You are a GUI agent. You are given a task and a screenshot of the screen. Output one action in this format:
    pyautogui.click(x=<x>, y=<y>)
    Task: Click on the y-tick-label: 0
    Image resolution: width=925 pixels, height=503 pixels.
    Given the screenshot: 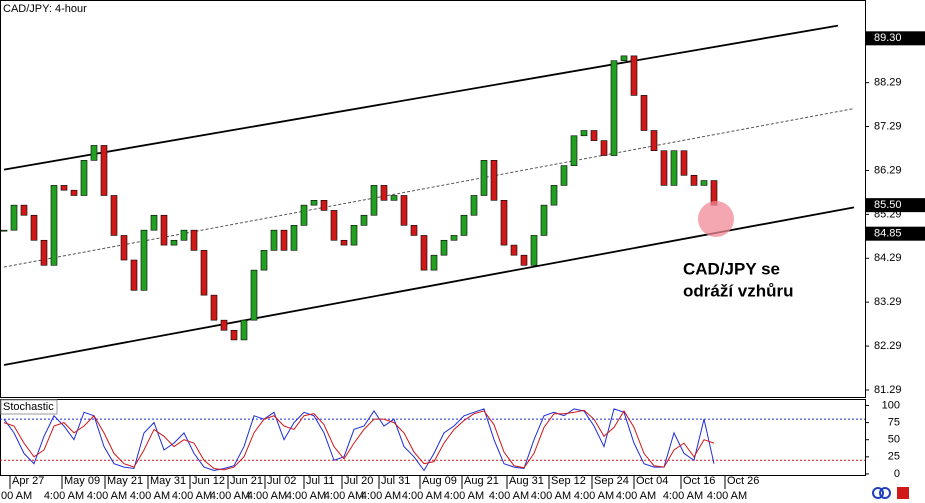 What is the action you would take?
    pyautogui.click(x=897, y=474)
    